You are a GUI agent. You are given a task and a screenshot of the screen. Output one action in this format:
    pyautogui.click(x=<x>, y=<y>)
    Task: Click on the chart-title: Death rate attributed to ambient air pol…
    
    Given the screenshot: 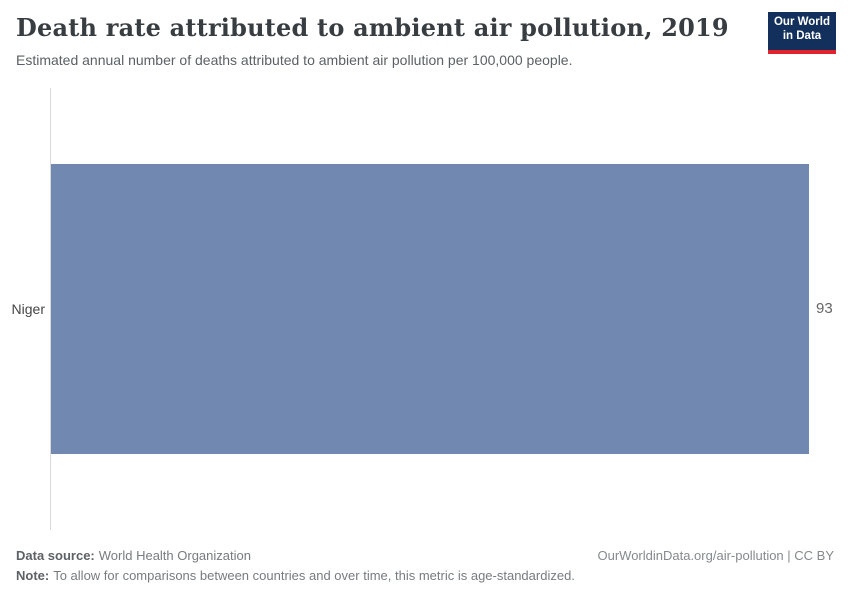 What is the action you would take?
    pyautogui.click(x=372, y=27)
    